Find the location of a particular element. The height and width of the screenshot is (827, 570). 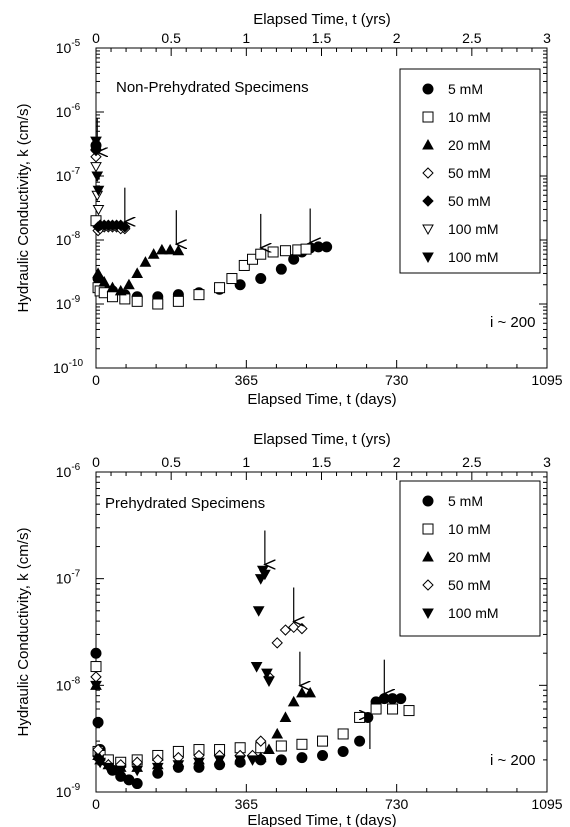

series-50-mm is located at coordinates (110, 188).